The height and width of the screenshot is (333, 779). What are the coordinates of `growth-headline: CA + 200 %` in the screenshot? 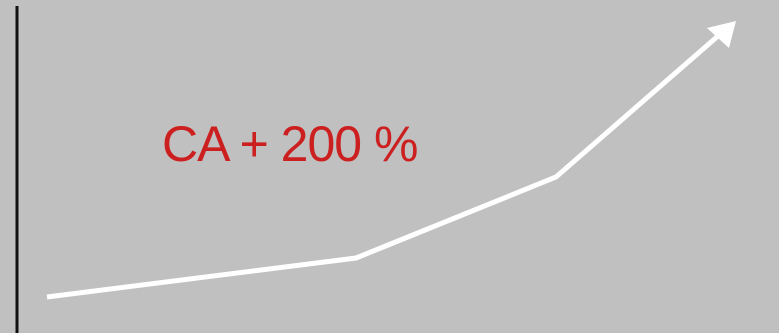 It's located at (289, 144).